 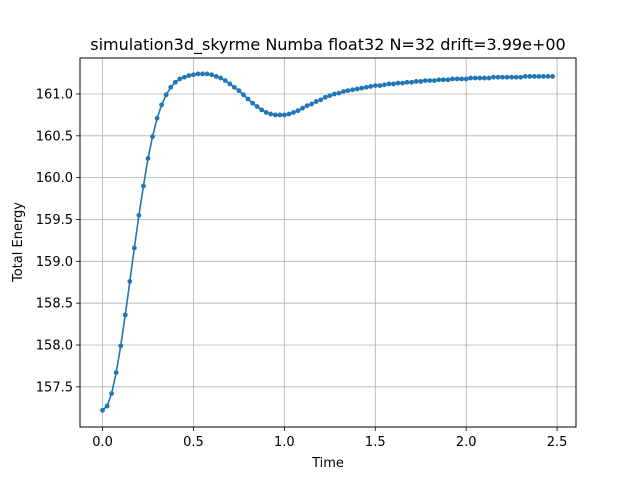 I want to click on x-tick-label: 2.0, so click(x=466, y=442).